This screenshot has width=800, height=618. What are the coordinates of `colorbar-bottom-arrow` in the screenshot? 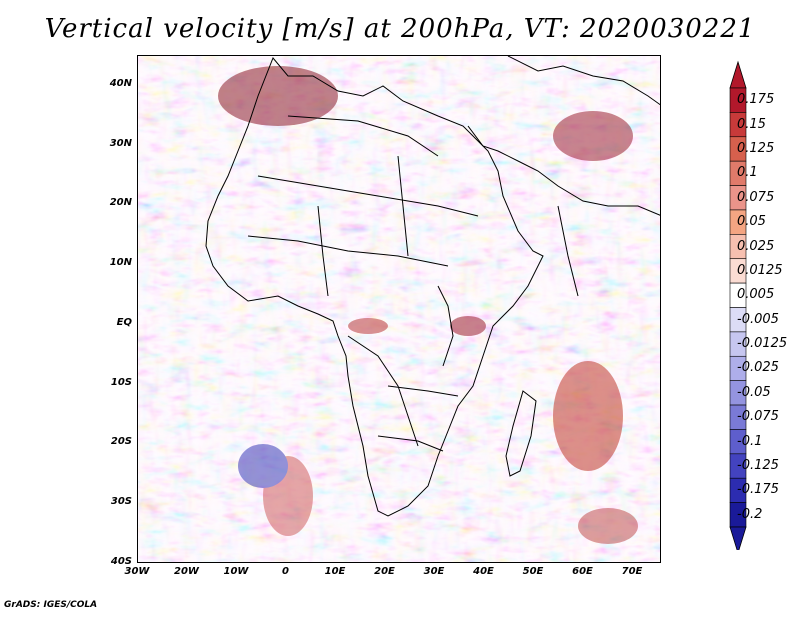 It's located at (738, 538).